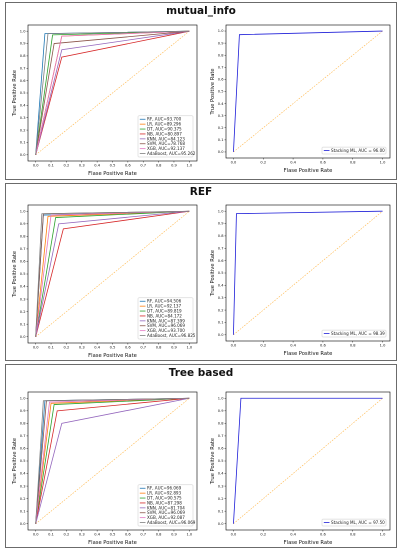 This screenshot has height=550, width=402. Describe the element at coordinates (213, 461) in the screenshot. I see `y-axis-label: True Positive Rate` at that location.